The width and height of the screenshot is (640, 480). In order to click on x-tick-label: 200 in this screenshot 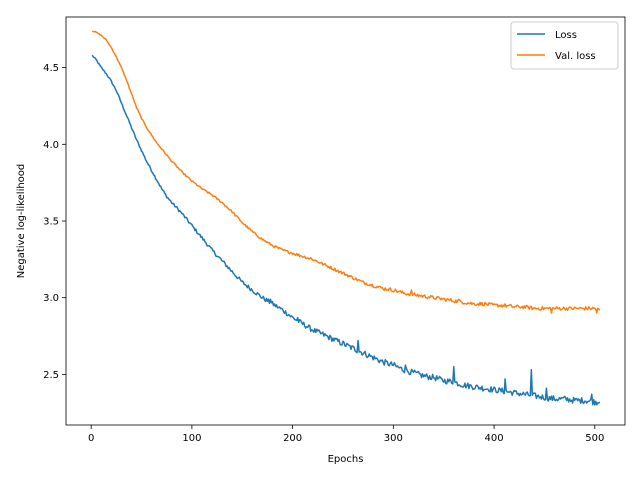, I will do `click(292, 438)`.